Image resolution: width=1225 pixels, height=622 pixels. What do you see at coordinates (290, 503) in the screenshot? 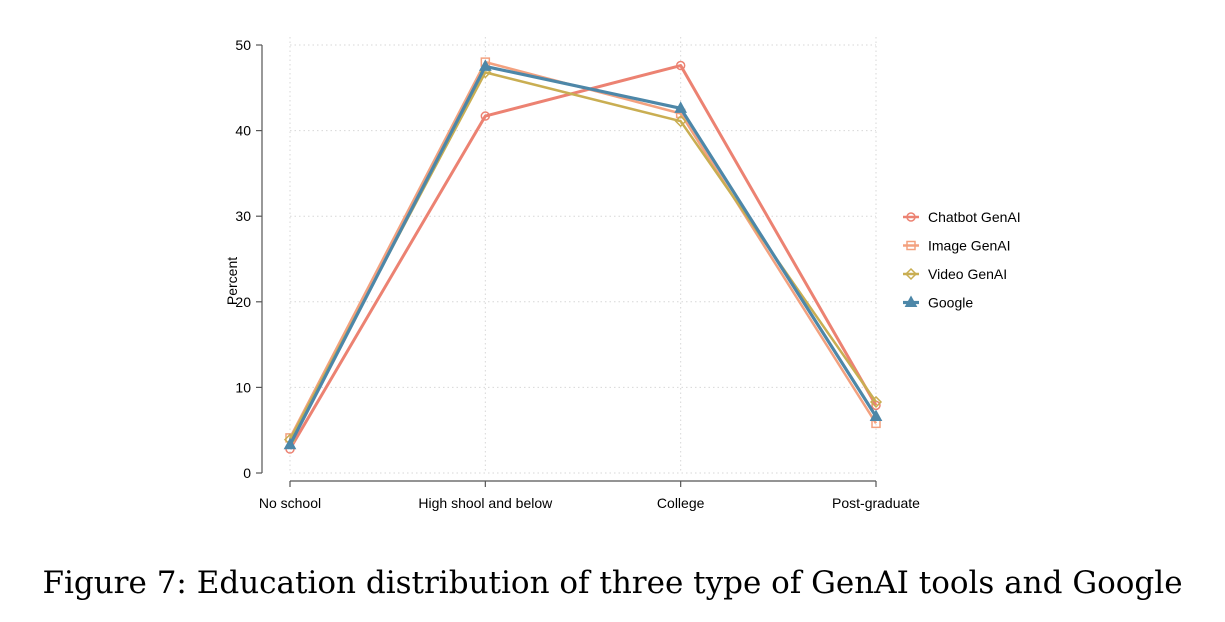
I see `x-tick-label: No school` at bounding box center [290, 503].